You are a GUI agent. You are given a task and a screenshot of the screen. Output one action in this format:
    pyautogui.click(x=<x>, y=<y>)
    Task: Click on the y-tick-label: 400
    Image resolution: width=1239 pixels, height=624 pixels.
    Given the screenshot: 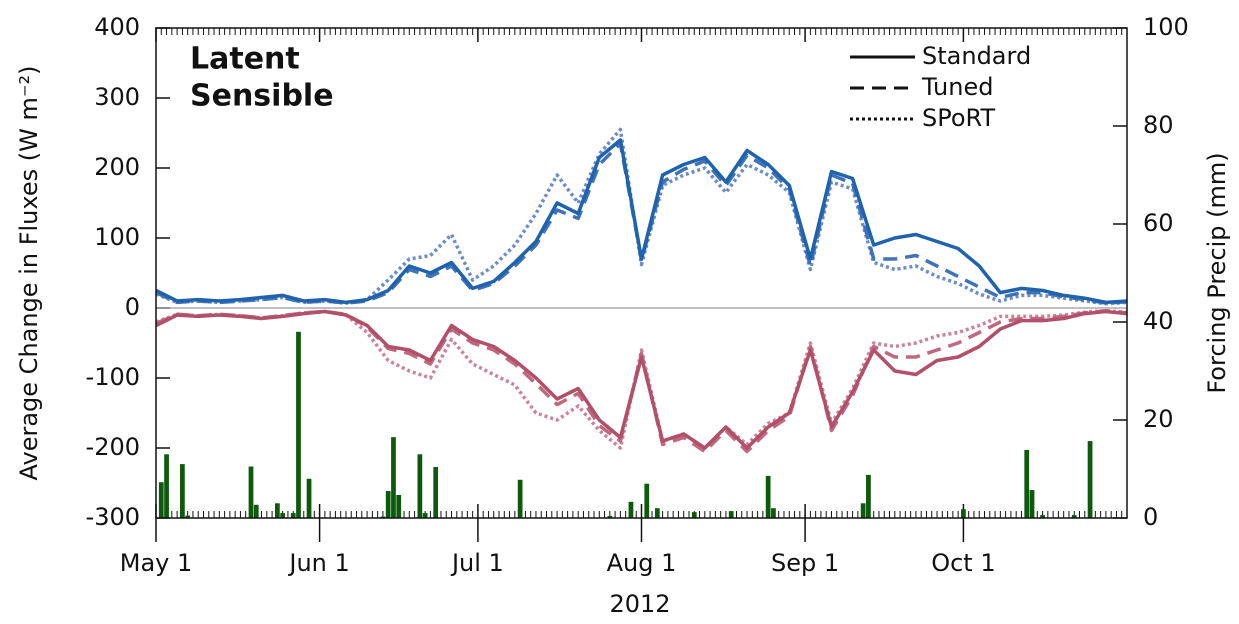 What is the action you would take?
    pyautogui.click(x=117, y=27)
    